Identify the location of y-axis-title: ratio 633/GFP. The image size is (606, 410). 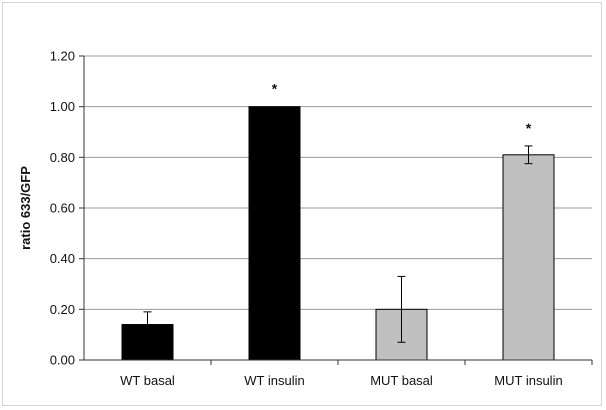
(25, 208).